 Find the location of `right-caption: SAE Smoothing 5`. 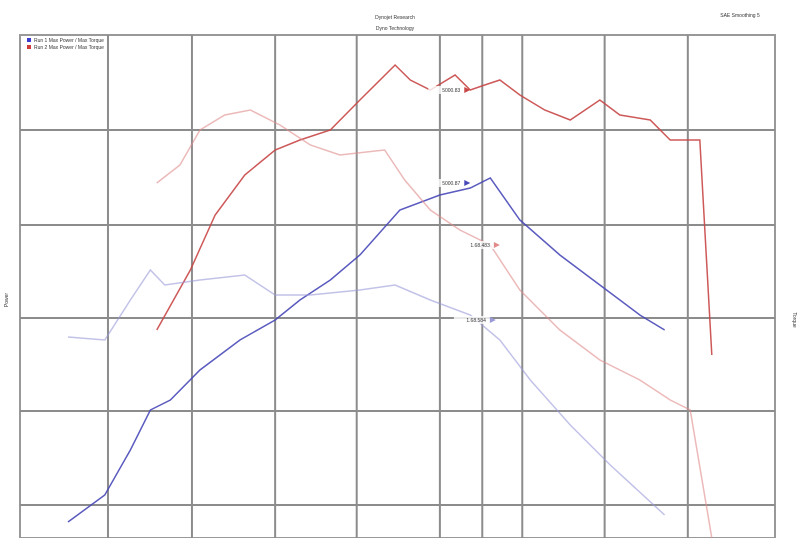

right-caption: SAE Smoothing 5 is located at coordinates (740, 16).